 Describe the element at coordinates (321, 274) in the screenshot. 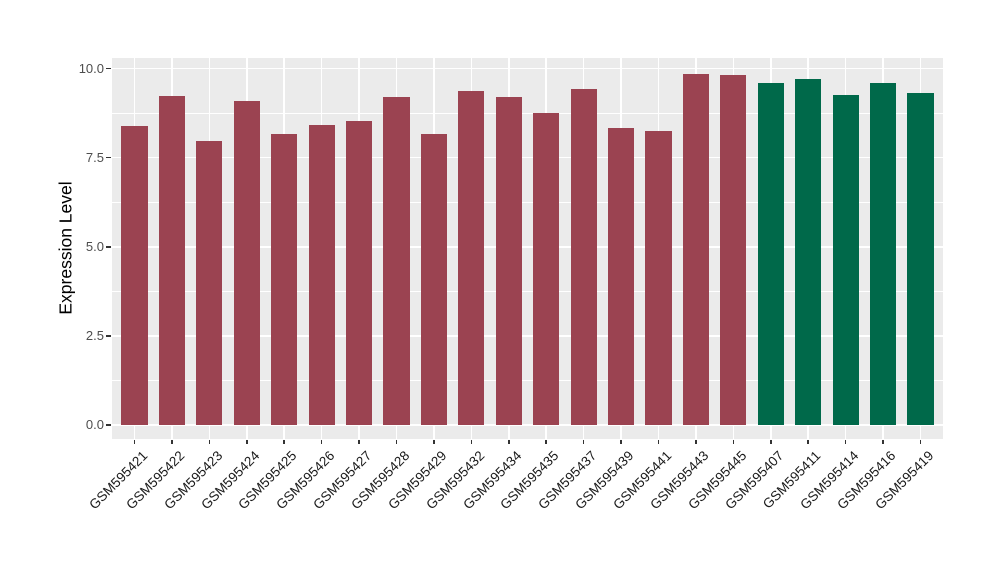

I see `bar-GSM595426` at that location.